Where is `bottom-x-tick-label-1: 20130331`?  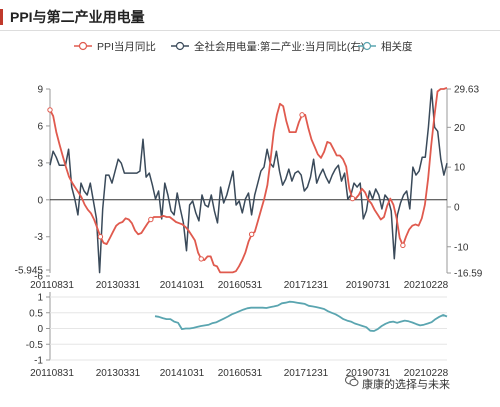 bottom-x-tick-label-1: 20130331 is located at coordinates (118, 373).